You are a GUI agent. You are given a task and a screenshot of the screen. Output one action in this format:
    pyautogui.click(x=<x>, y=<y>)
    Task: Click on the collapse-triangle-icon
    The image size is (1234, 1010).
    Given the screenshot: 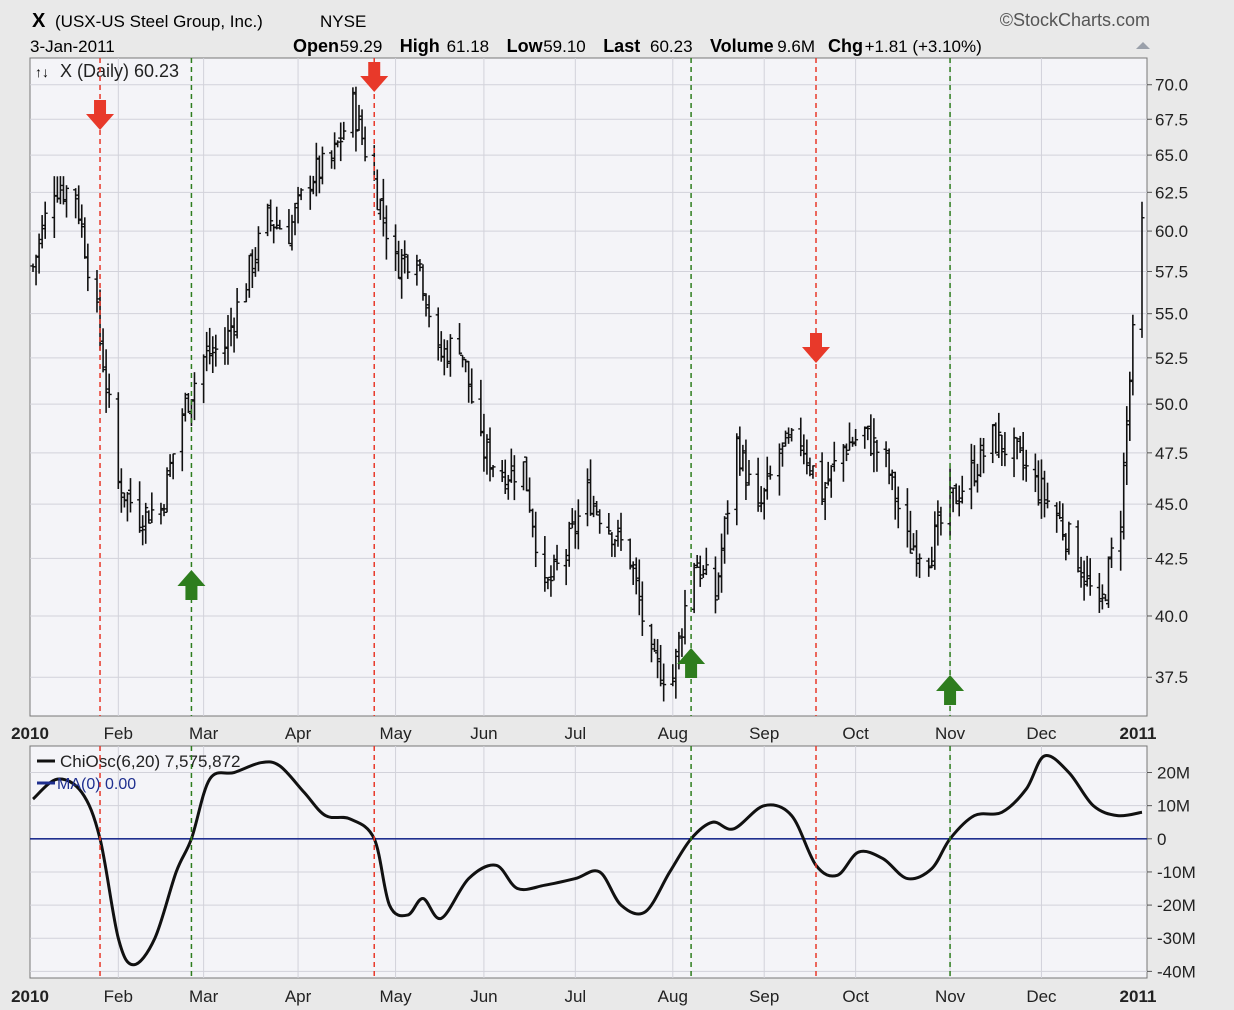 What is the action you would take?
    pyautogui.click(x=1143, y=45)
    